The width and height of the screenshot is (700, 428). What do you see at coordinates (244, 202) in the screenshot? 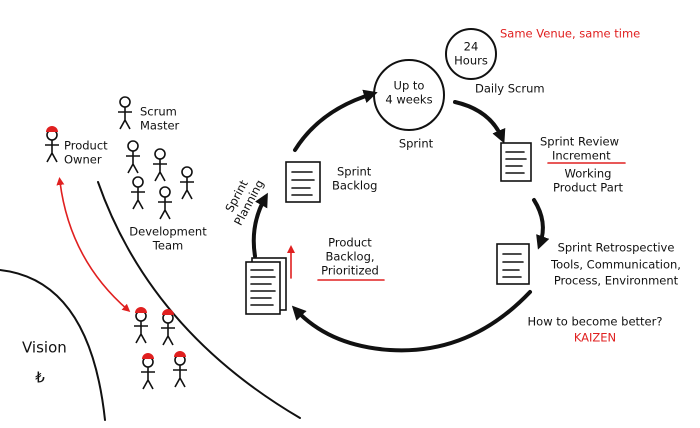
I see `planning-label: Sprint Planning` at bounding box center [244, 202].